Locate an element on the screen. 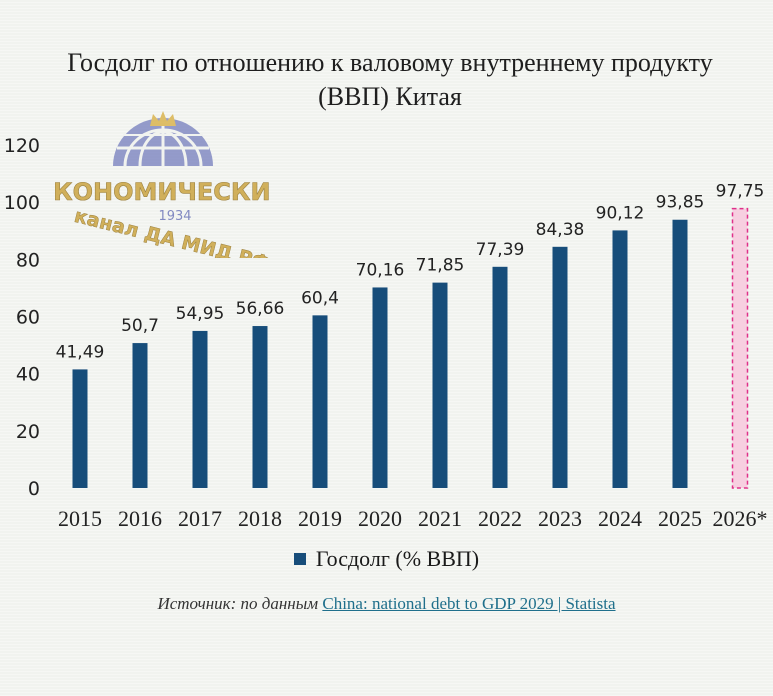 The height and width of the screenshot is (696, 773). watermark-logo: ЭКОНОМИЧЕСКИЙ 1934 канал ДА МИД РФ is located at coordinates (163, 191).